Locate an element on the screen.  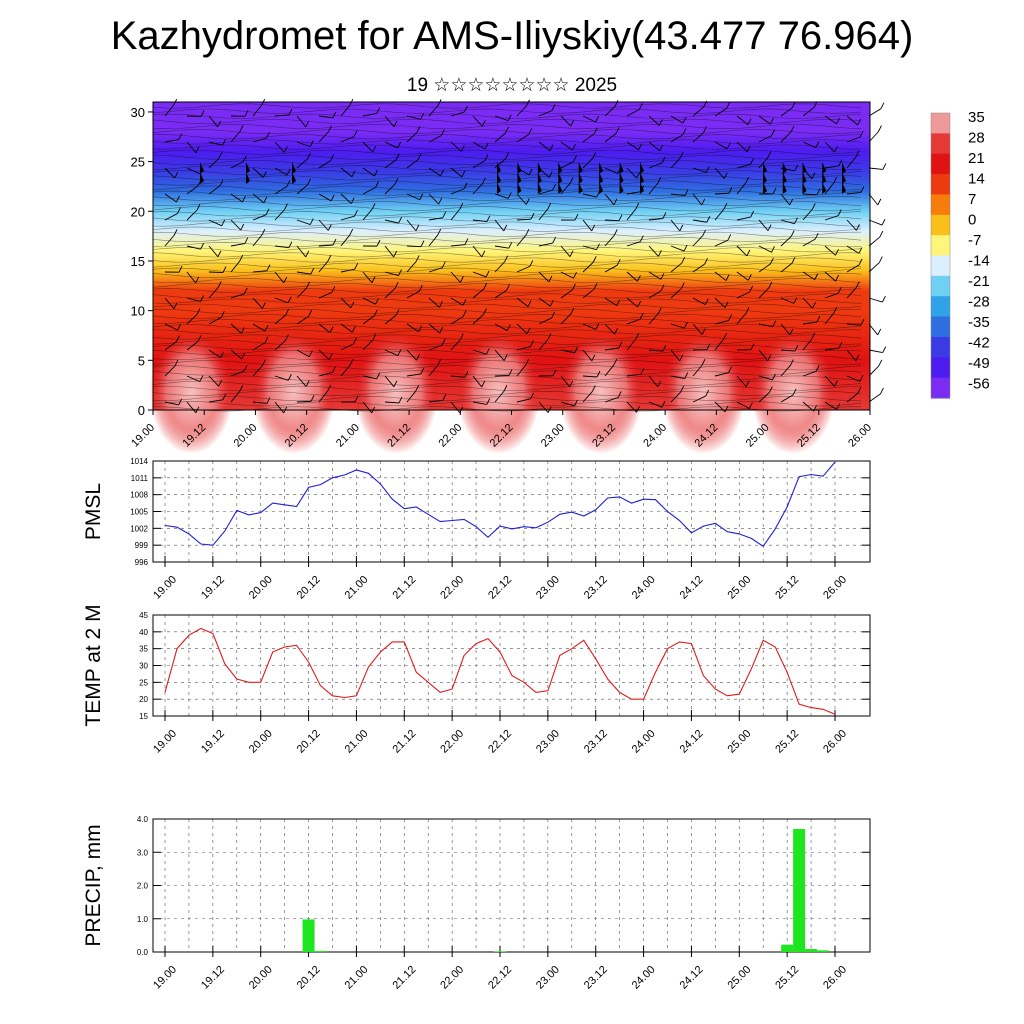
y-tick-label: 3.0 is located at coordinates (143, 852).